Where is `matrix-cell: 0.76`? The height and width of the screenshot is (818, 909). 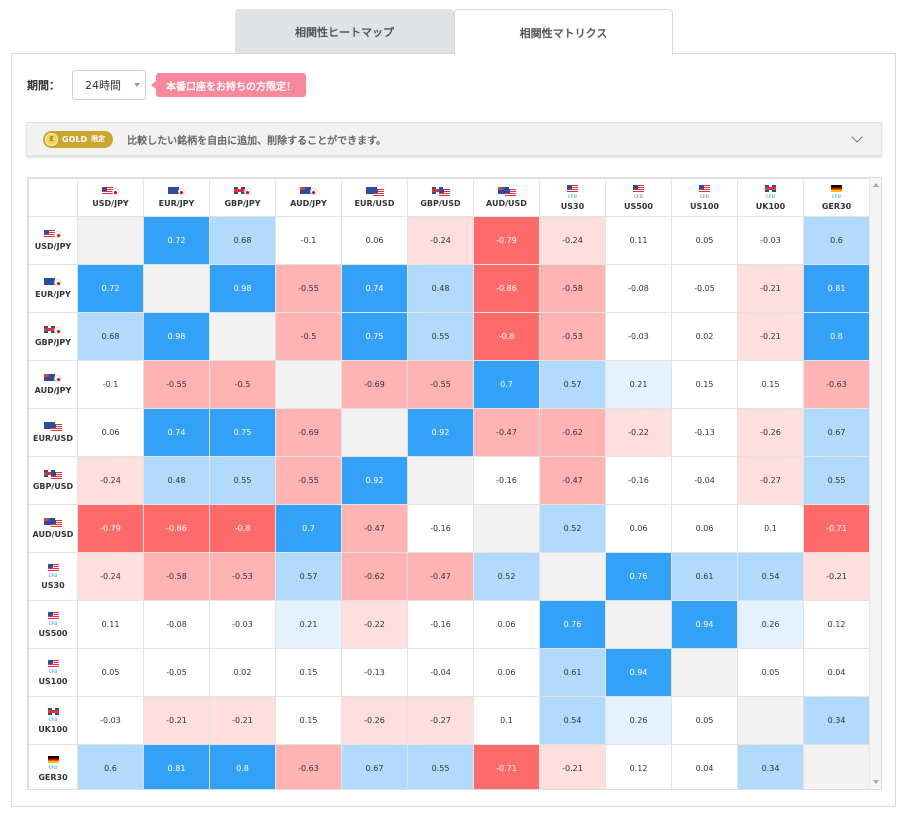 matrix-cell: 0.76 is located at coordinates (638, 576).